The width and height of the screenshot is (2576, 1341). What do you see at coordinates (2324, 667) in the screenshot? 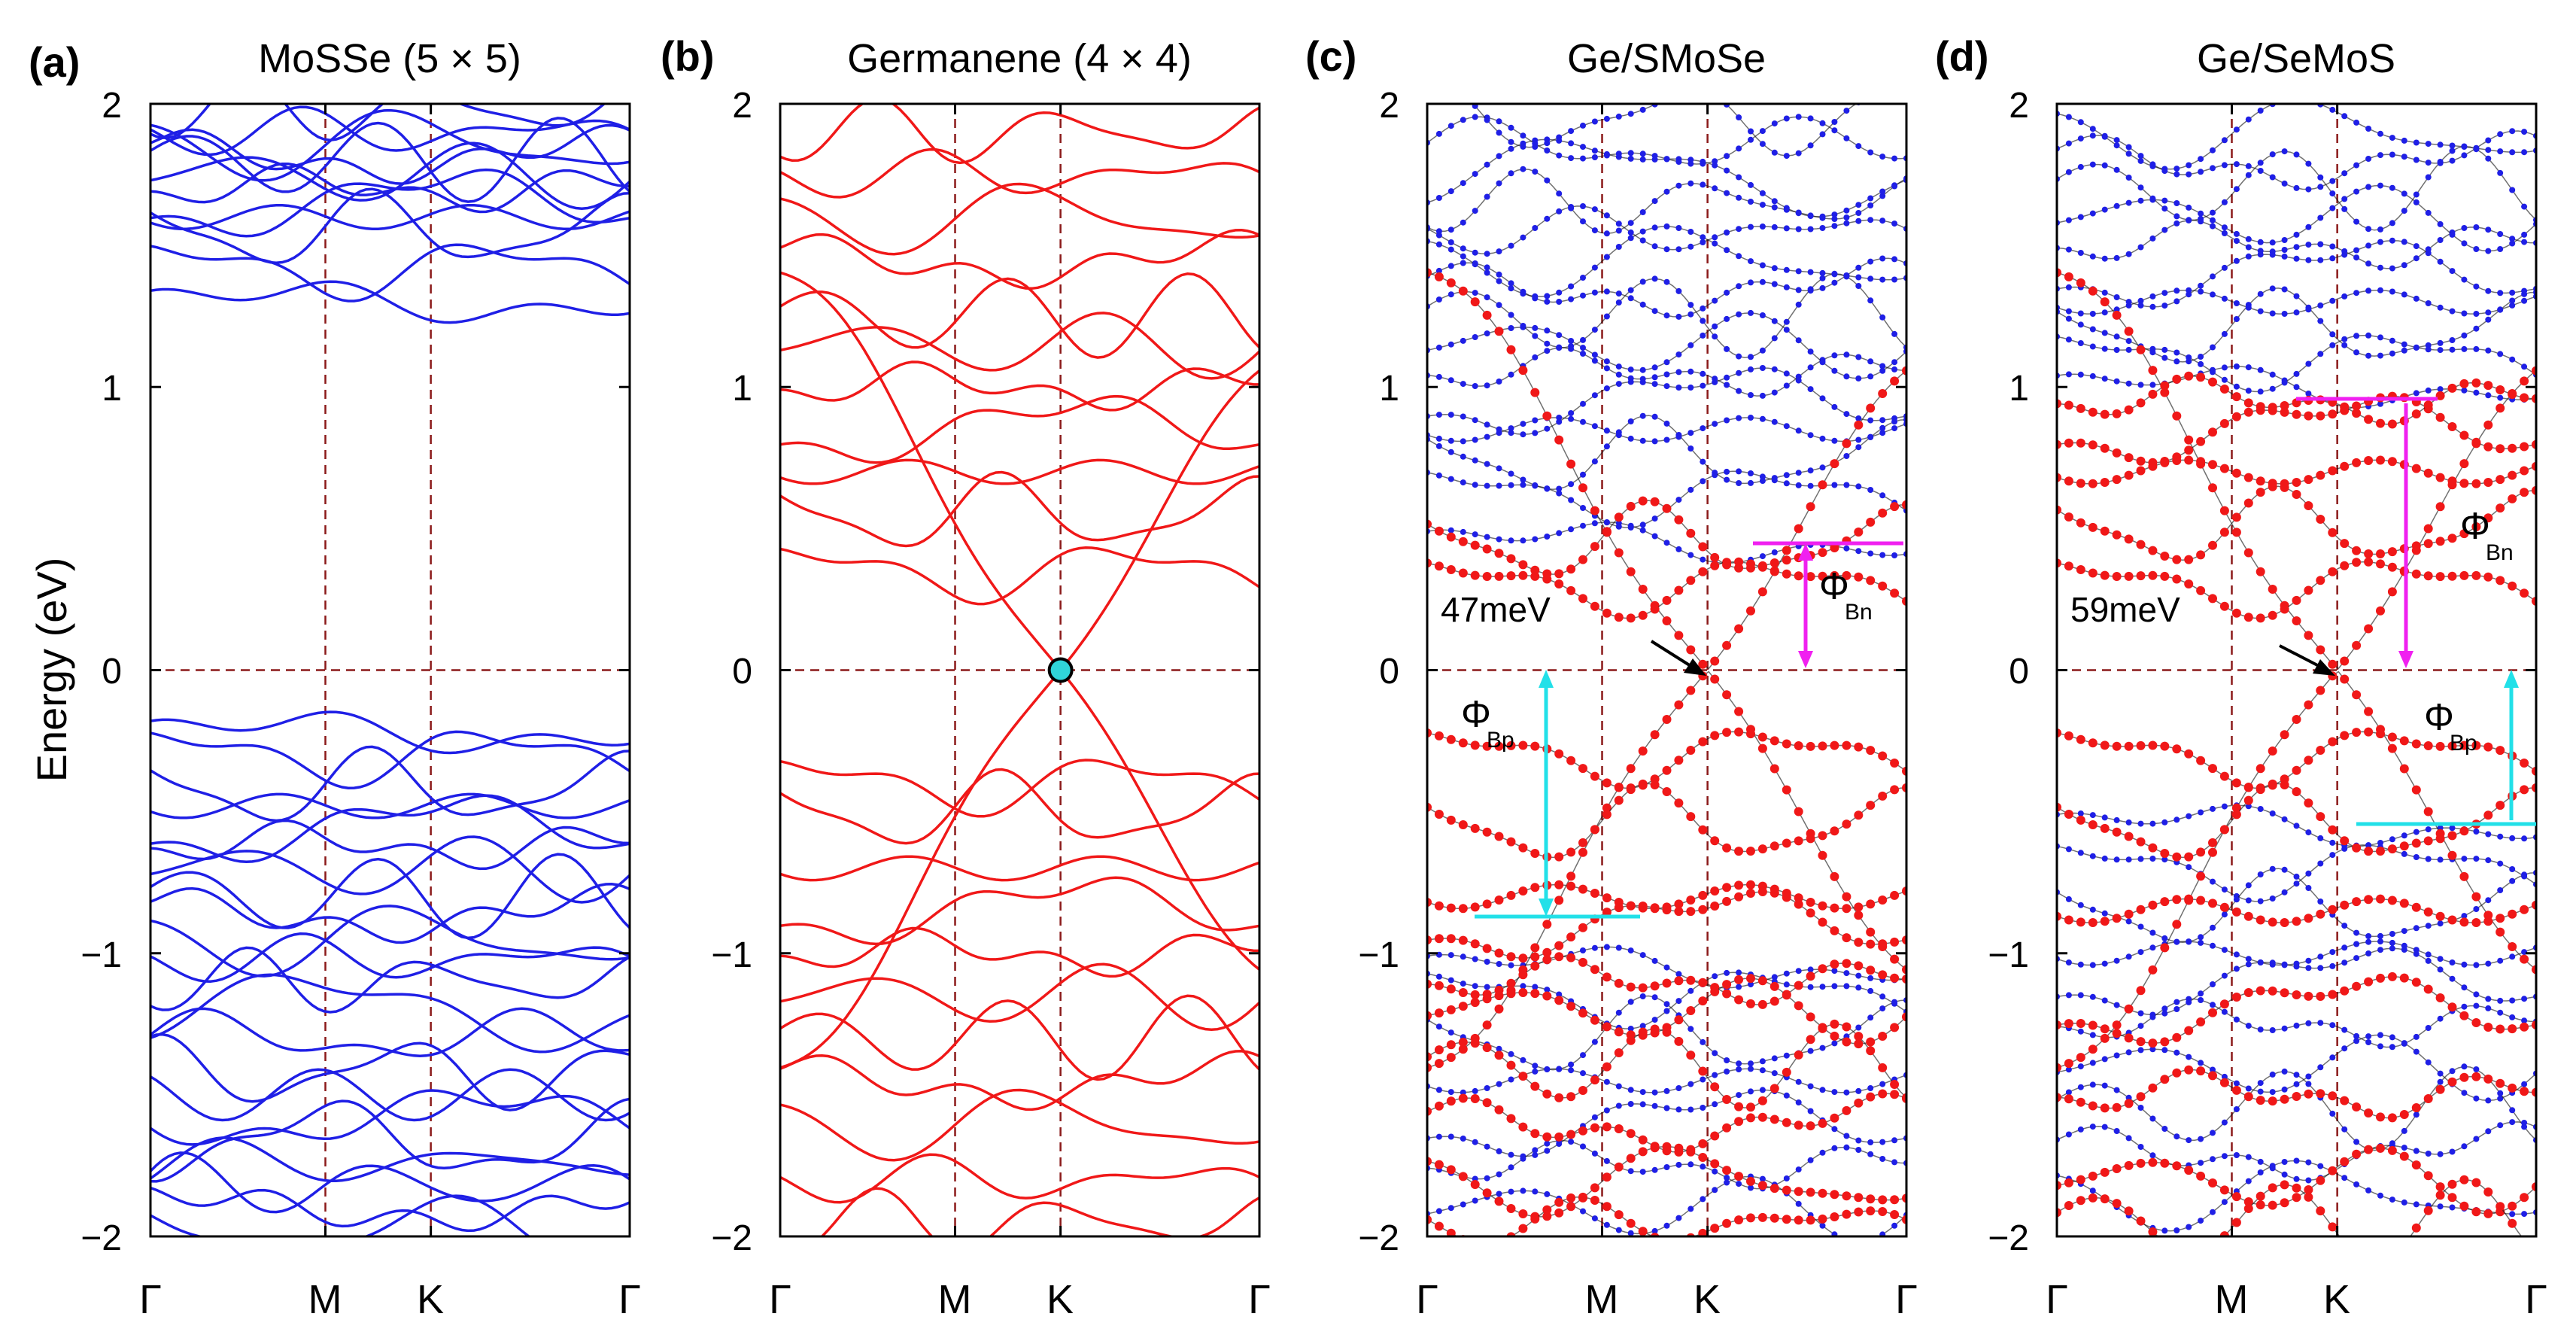
I see `panel-d-gap-arrowhead` at bounding box center [2324, 667].